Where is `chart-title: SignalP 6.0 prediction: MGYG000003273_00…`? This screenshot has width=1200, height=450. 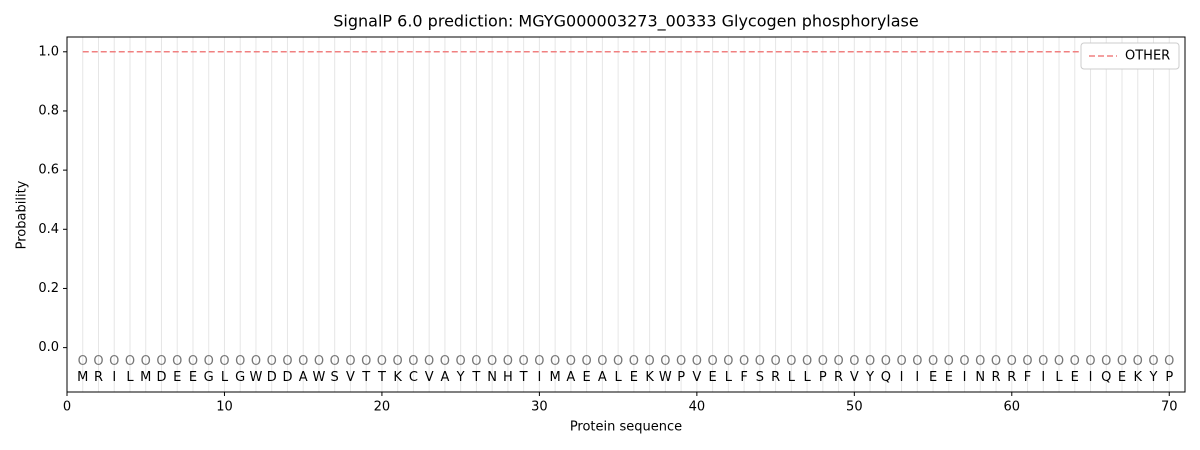
chart-title: SignalP 6.0 prediction: MGYG000003273_00… is located at coordinates (625, 22).